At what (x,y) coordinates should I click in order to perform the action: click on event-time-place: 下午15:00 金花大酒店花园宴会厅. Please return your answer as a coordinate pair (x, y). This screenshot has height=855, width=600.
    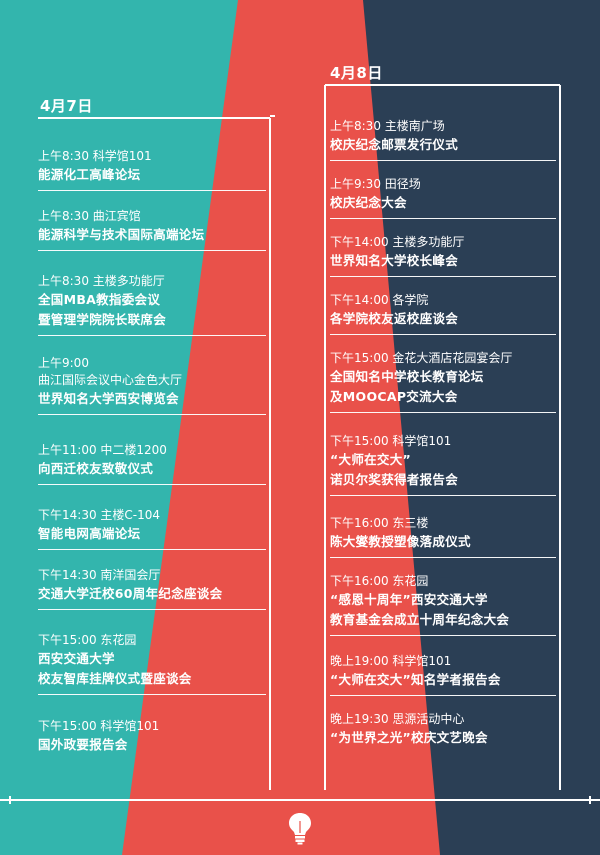
    Looking at the image, I should click on (421, 358).